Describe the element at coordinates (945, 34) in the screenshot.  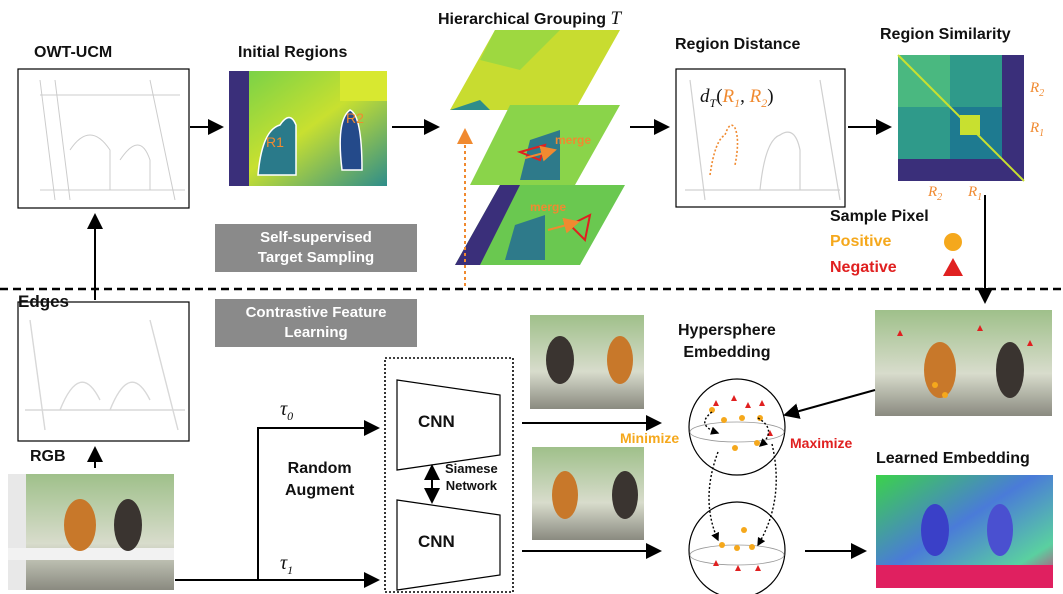
I see `region-similarity-label: Region Similarity` at that location.